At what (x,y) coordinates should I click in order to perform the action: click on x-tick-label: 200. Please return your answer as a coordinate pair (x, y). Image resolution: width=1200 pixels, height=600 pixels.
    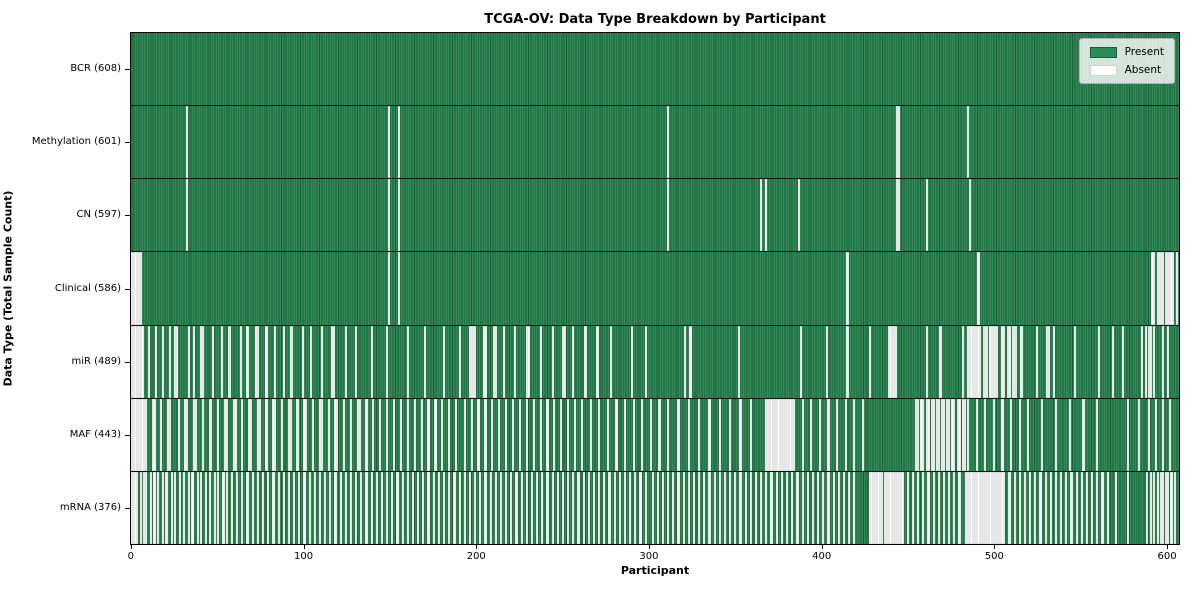
    Looking at the image, I should click on (476, 556).